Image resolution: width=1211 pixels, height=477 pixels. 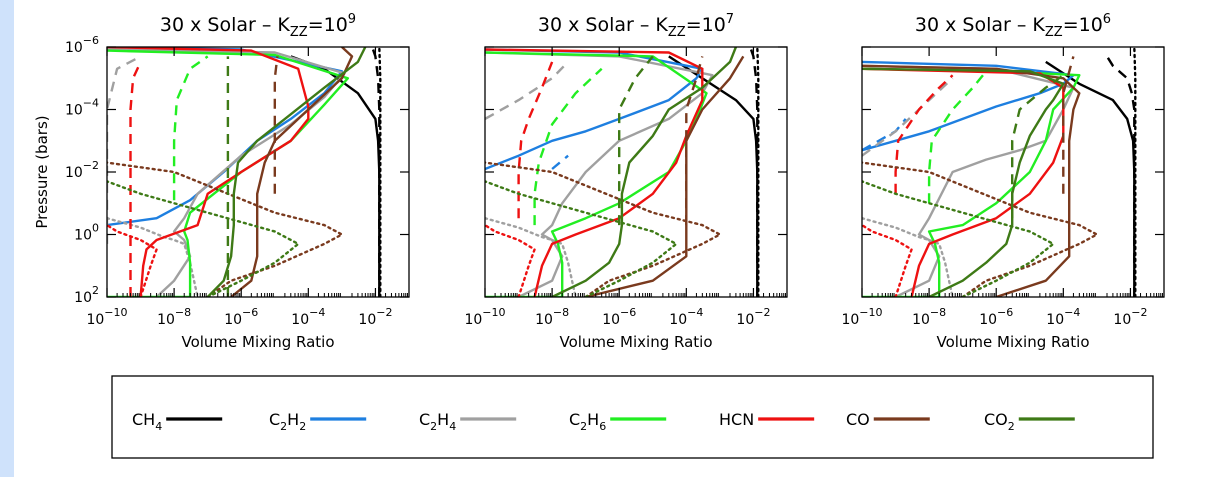 I want to click on y-axis-label: Pressure (bars), so click(x=42, y=171).